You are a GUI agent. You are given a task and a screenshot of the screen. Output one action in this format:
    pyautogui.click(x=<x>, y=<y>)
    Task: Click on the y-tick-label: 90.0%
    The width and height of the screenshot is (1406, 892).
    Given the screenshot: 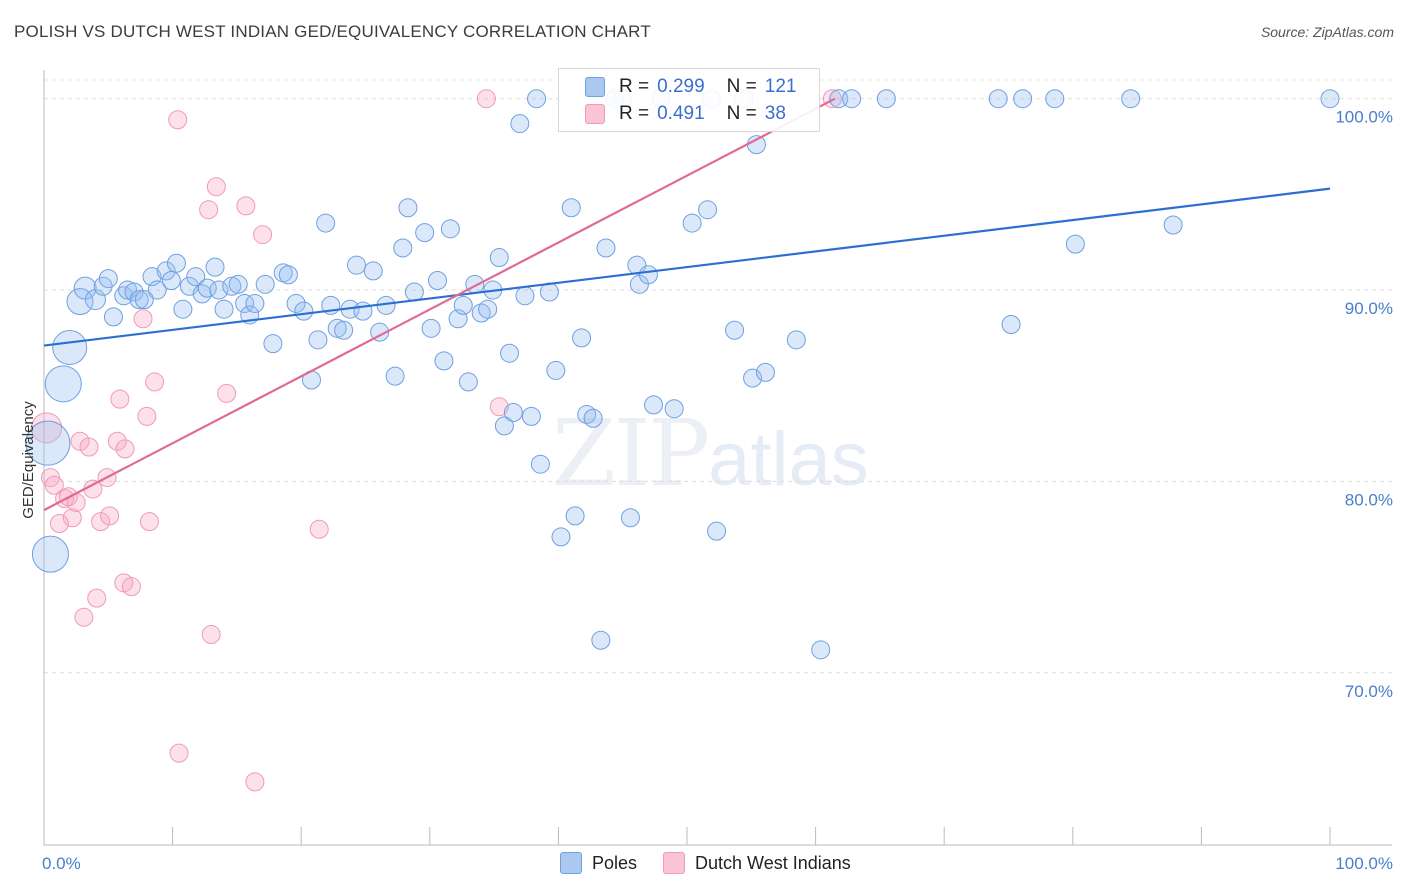 What is the action you would take?
    pyautogui.click(x=1369, y=308)
    